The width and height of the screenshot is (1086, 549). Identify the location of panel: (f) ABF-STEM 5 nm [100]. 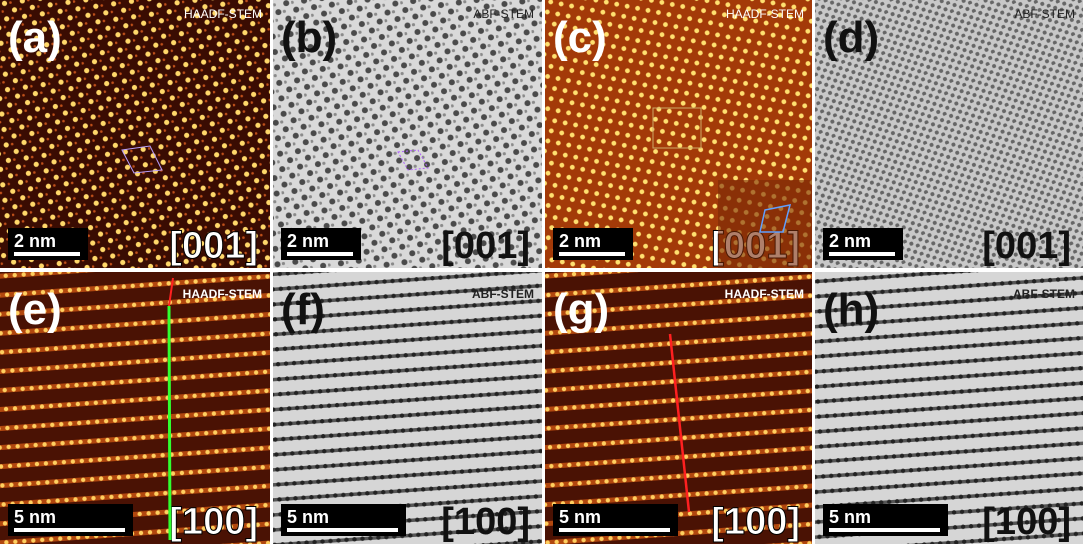
(407, 408).